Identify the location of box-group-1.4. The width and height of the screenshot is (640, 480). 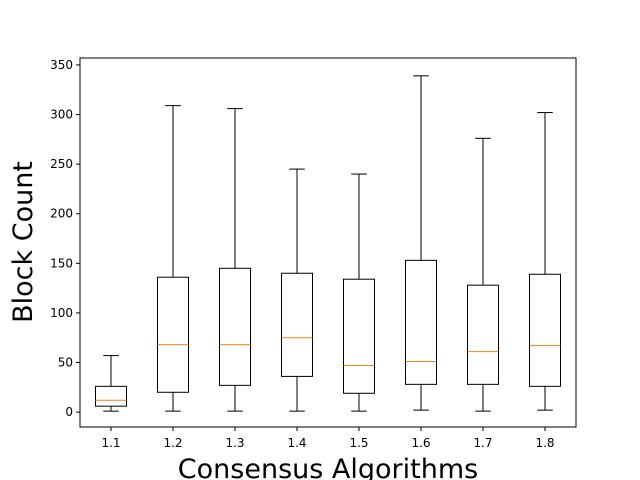
(297, 290).